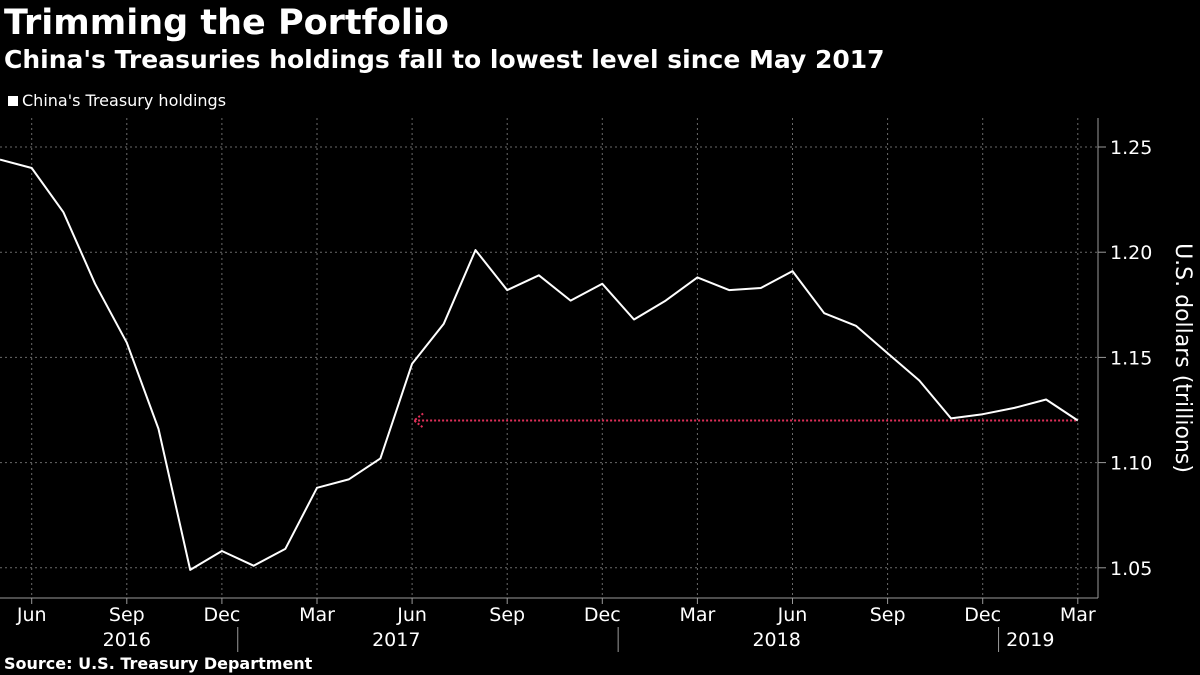 Image resolution: width=1200 pixels, height=675 pixels. I want to click on x-year-label: 2018, so click(776, 640).